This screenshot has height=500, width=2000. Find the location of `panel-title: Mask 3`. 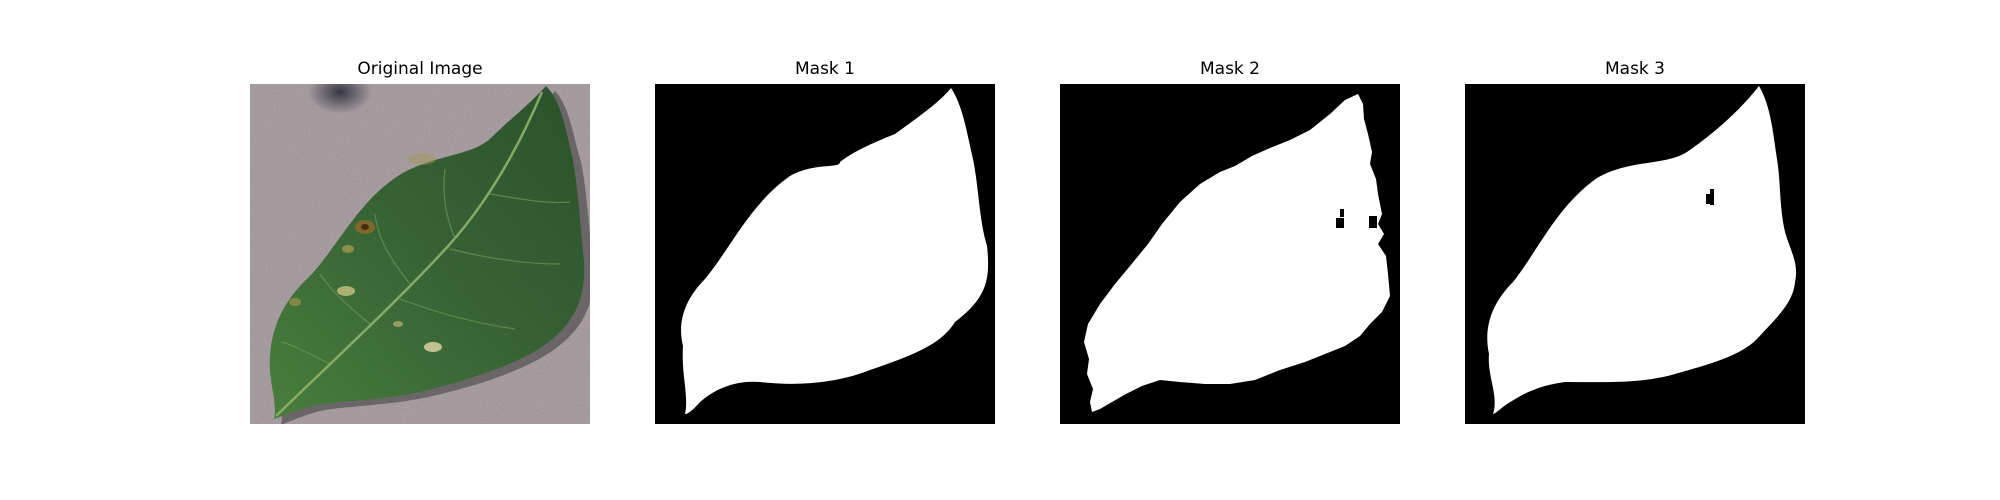

panel-title: Mask 3 is located at coordinates (1634, 69).